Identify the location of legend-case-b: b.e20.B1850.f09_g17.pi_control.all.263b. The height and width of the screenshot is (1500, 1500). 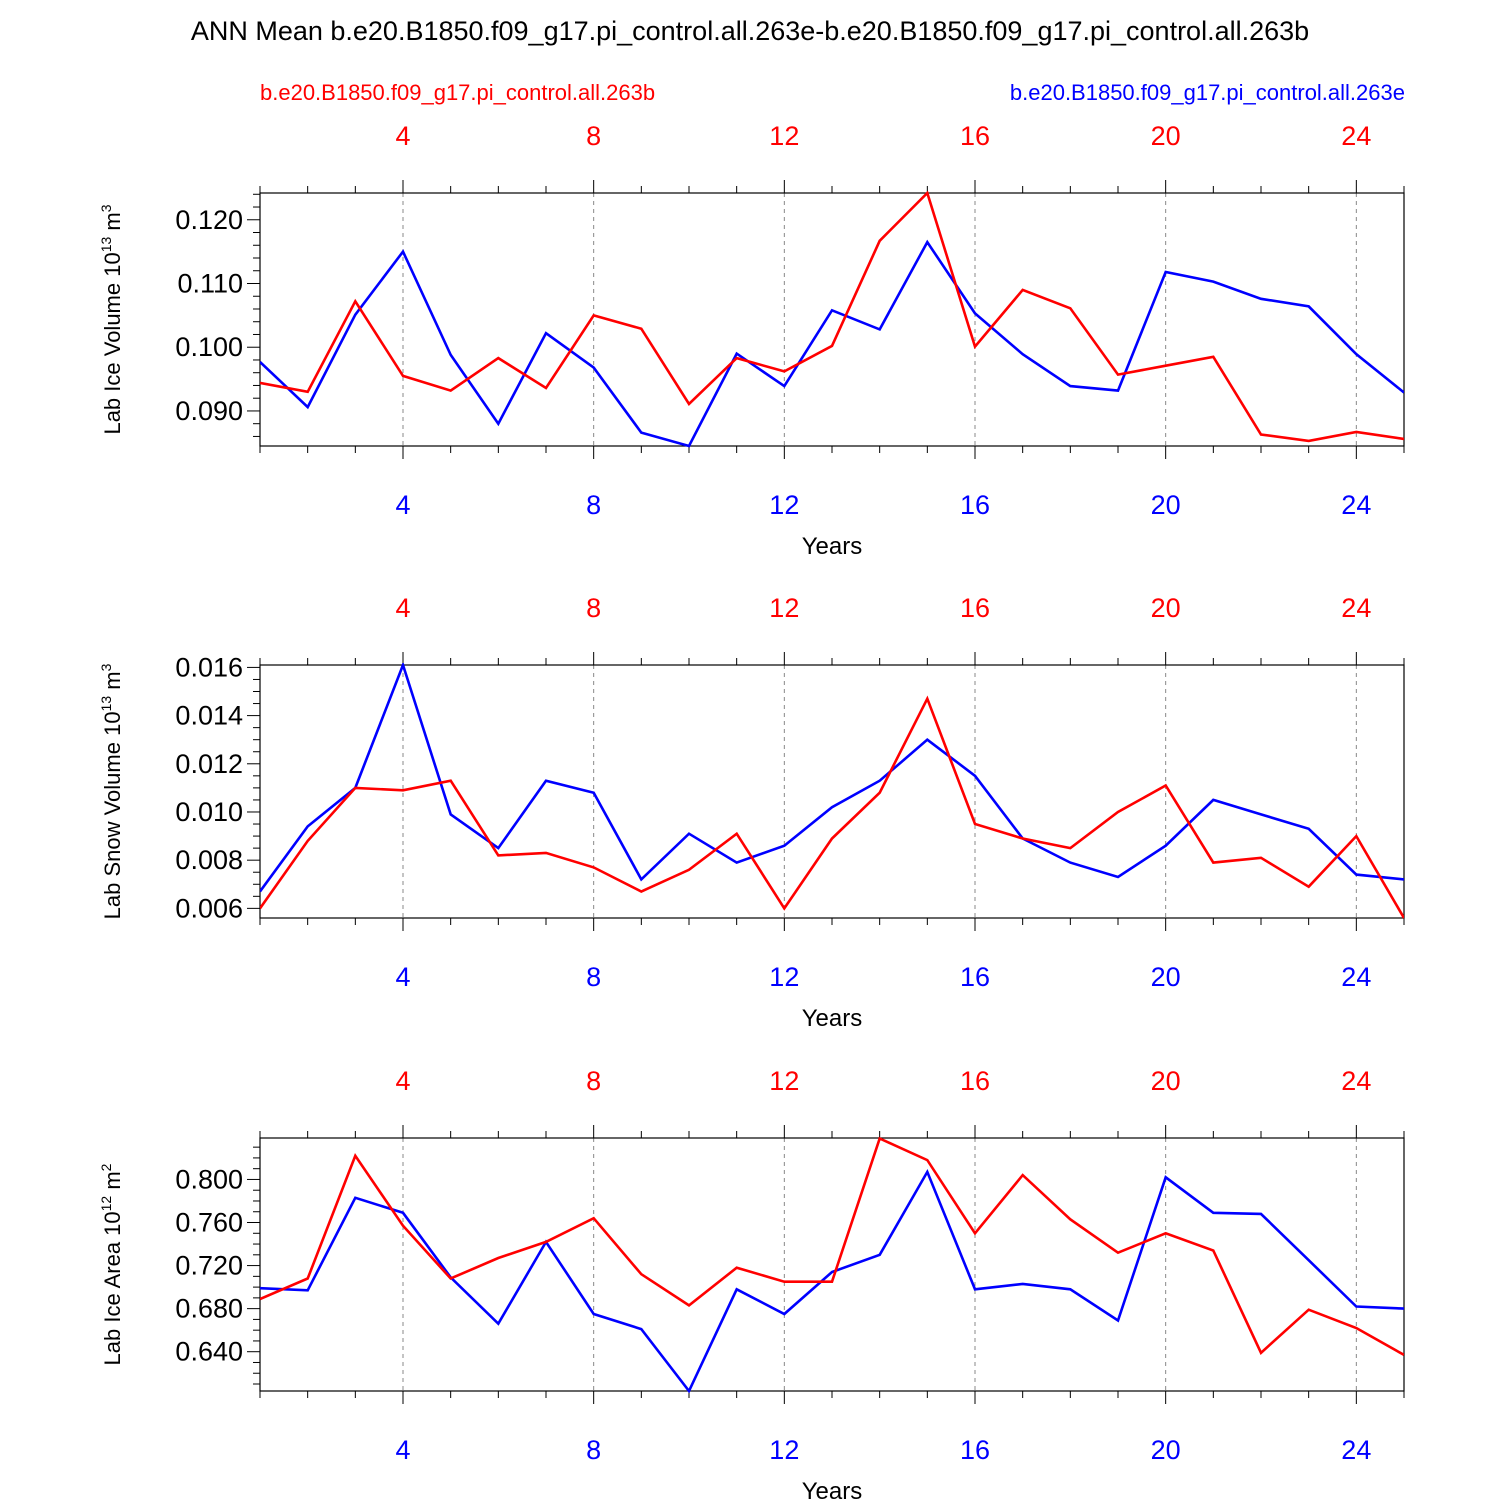
(458, 92).